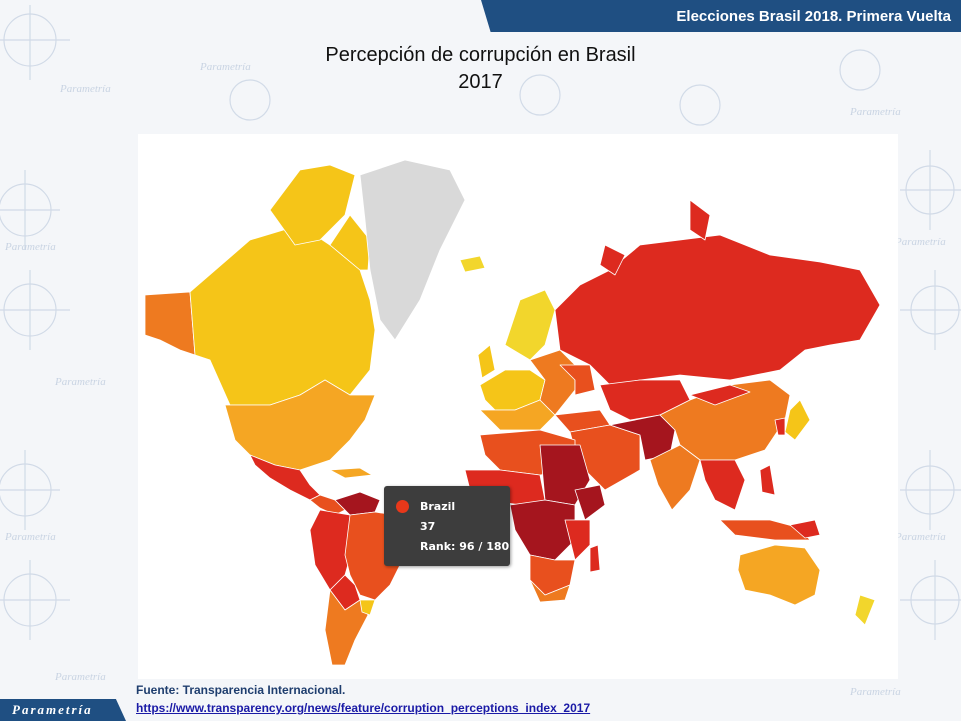 The image size is (961, 721). Describe the element at coordinates (346, 627) in the screenshot. I see `region-argentina` at that location.